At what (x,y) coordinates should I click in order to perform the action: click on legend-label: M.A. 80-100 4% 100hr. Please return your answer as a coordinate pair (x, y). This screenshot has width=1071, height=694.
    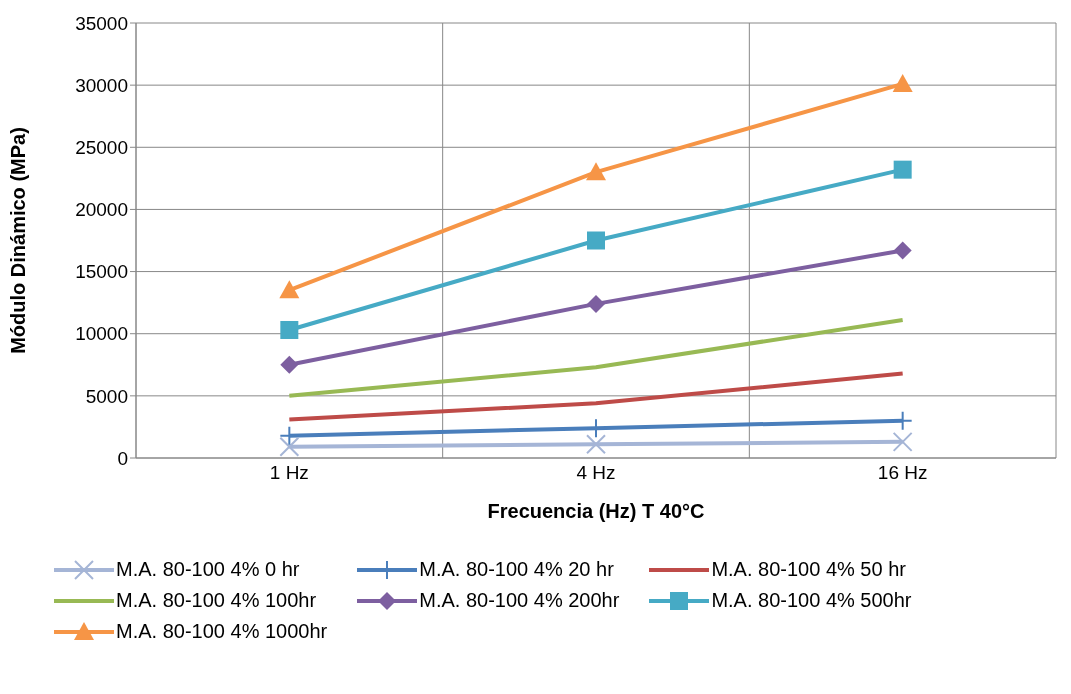
    Looking at the image, I should click on (216, 600).